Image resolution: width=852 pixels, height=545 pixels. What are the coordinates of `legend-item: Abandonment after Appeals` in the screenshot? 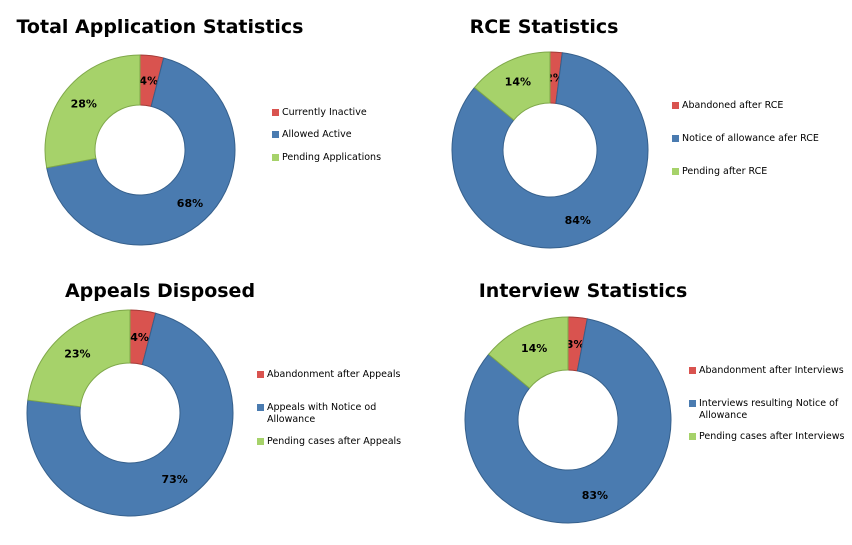 It's located at (332, 375).